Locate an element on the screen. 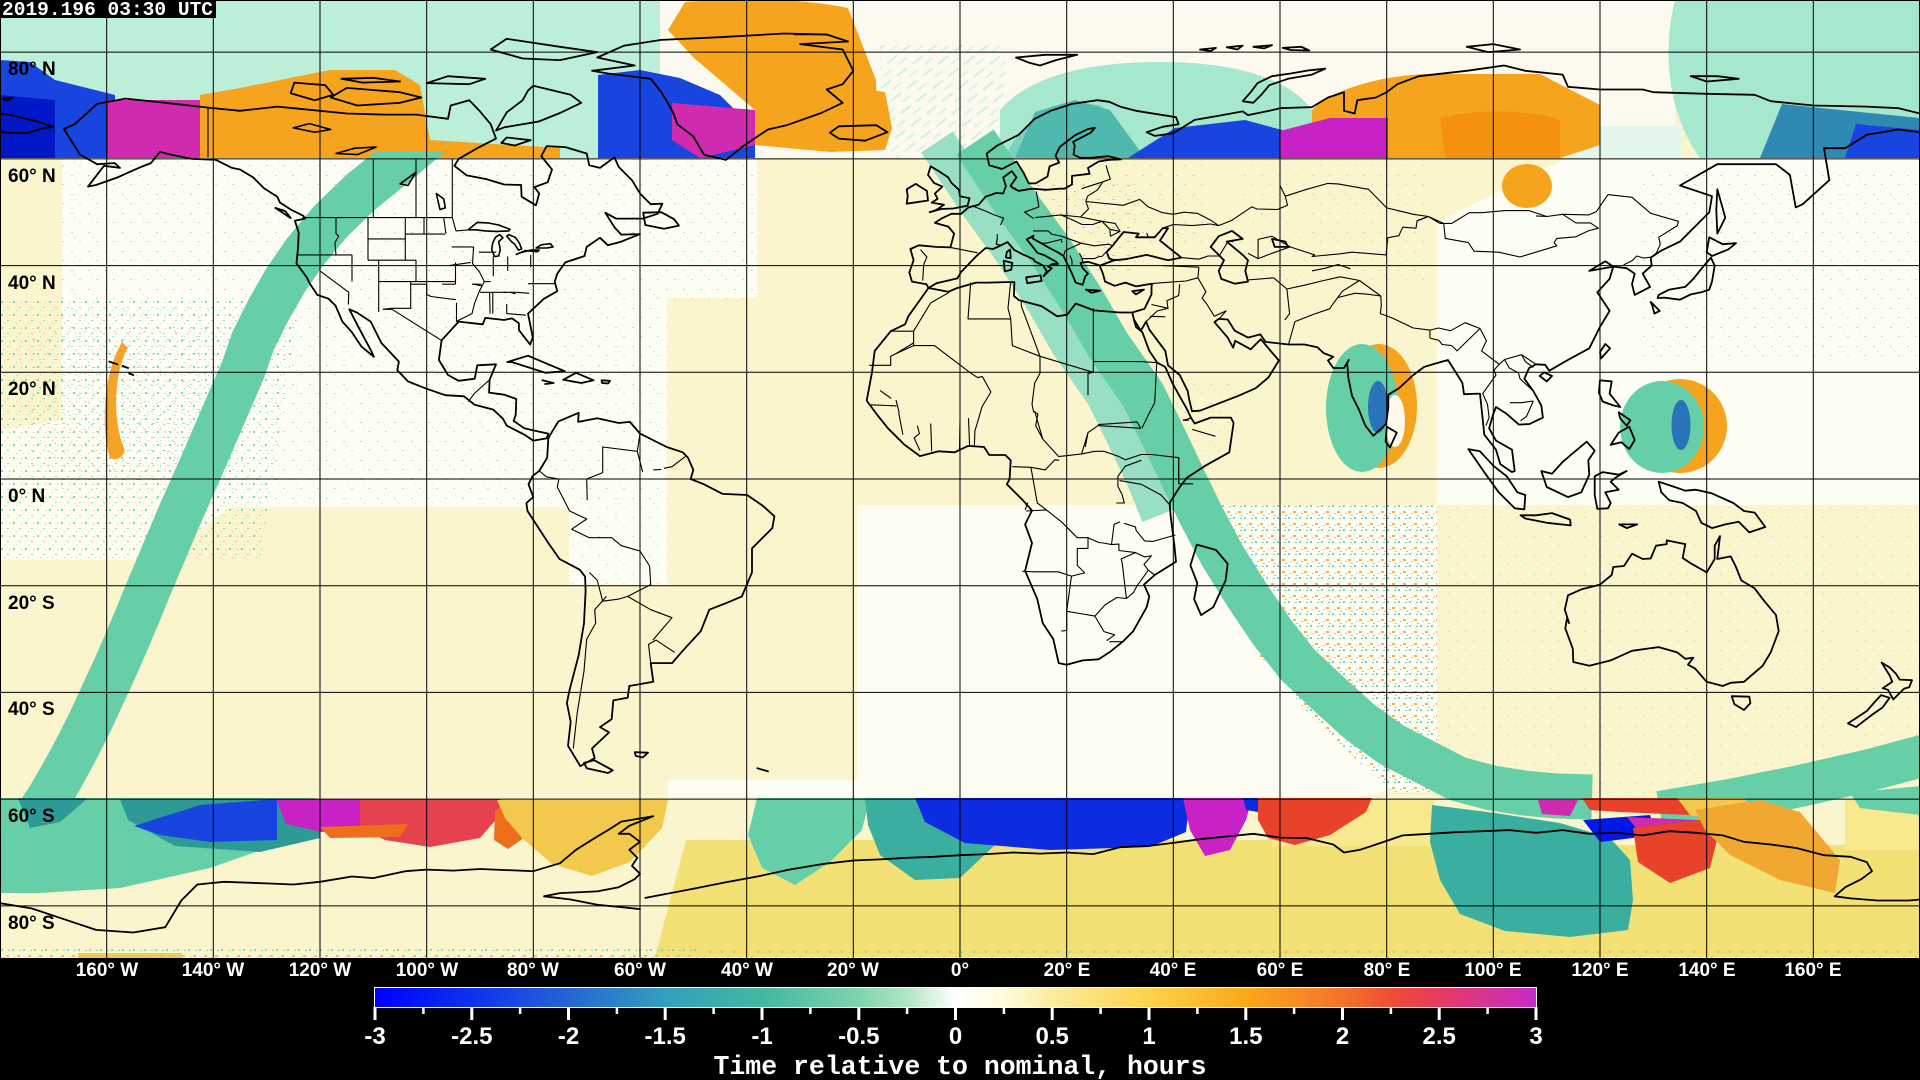  svg-text: 40° W is located at coordinates (747, 970).